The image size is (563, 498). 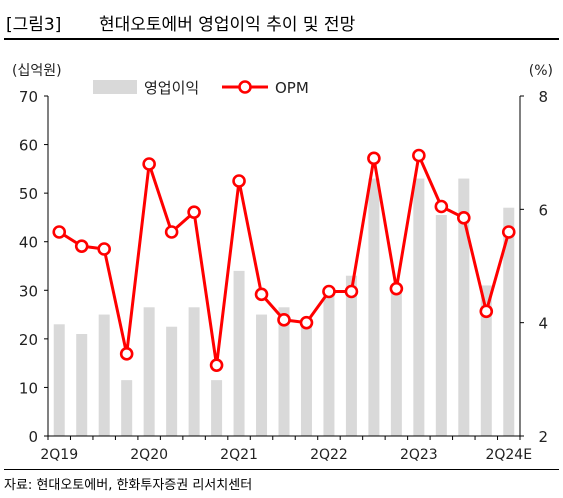 I want to click on bar-3Q21, so click(x=262, y=375).